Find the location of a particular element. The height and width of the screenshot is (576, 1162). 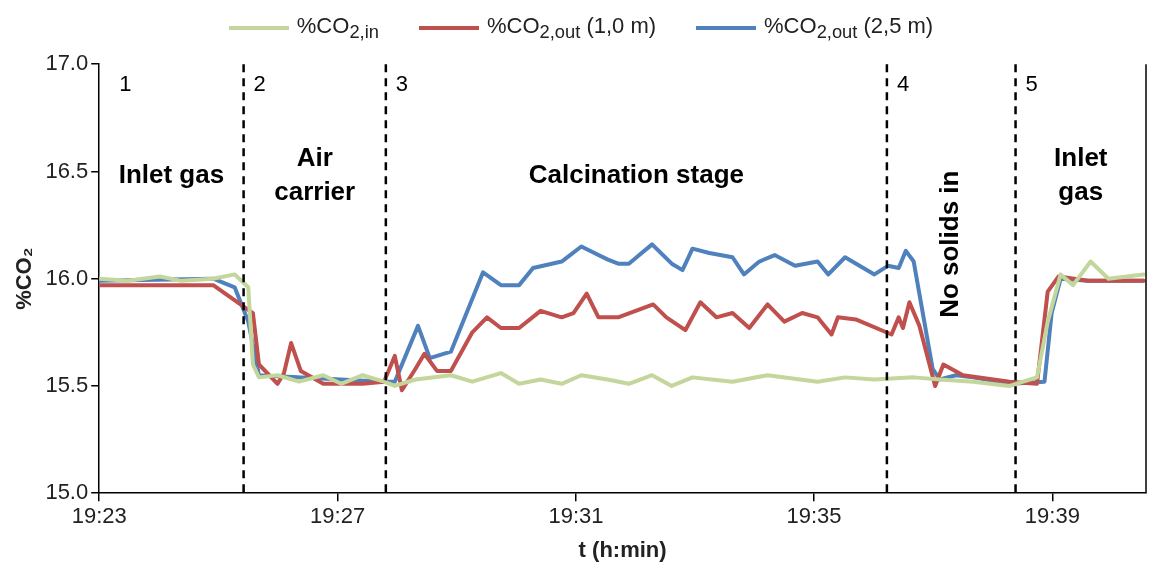

x-axis-title: t (h:min) is located at coordinates (622, 549).